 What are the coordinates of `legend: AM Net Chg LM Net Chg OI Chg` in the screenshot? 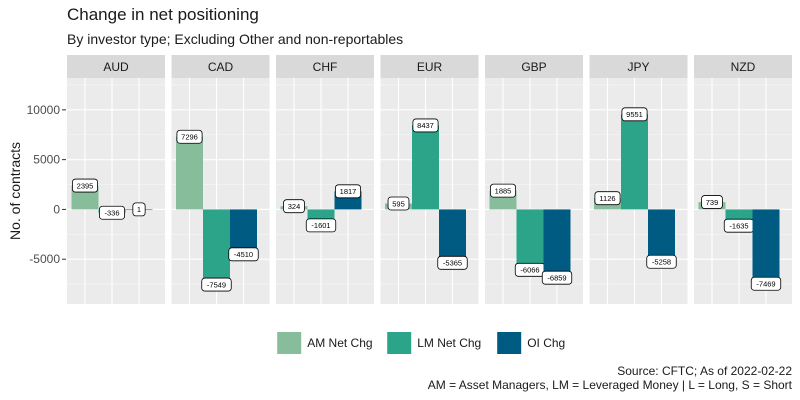 It's located at (421, 343).